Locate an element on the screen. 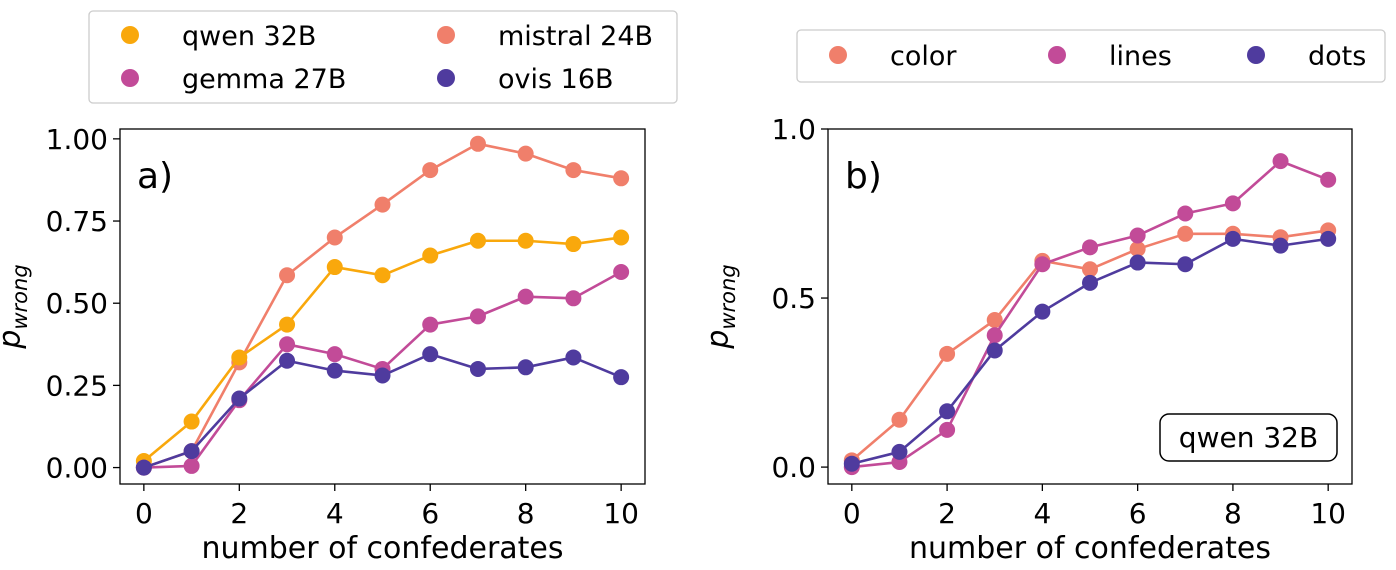 The height and width of the screenshot is (570, 1396). legend-frame is located at coordinates (1091, 56).